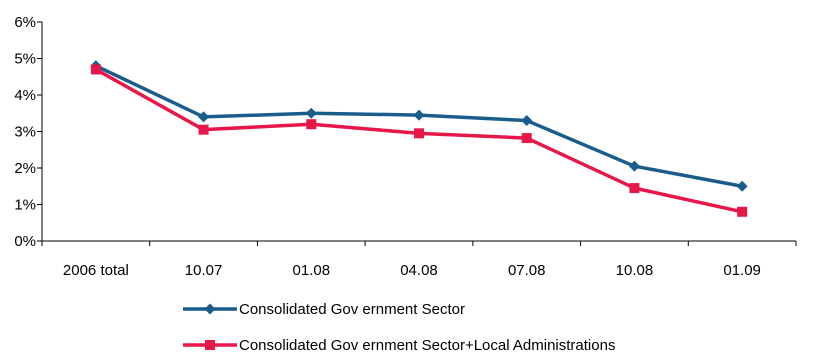  Describe the element at coordinates (527, 270) in the screenshot. I see `x-tick-label: 07.08` at that location.